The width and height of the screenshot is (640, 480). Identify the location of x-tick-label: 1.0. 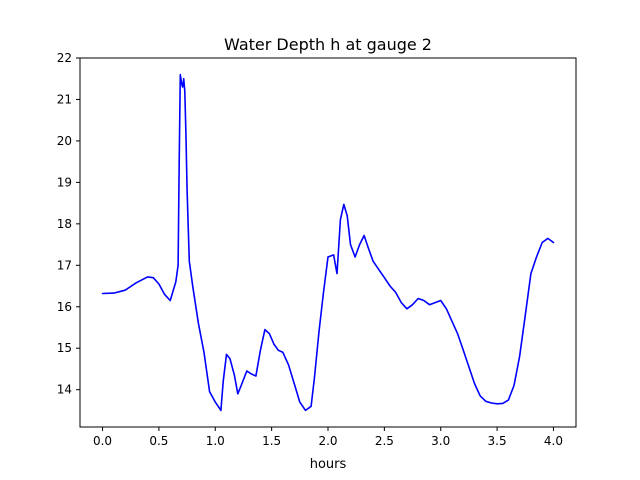
(215, 441).